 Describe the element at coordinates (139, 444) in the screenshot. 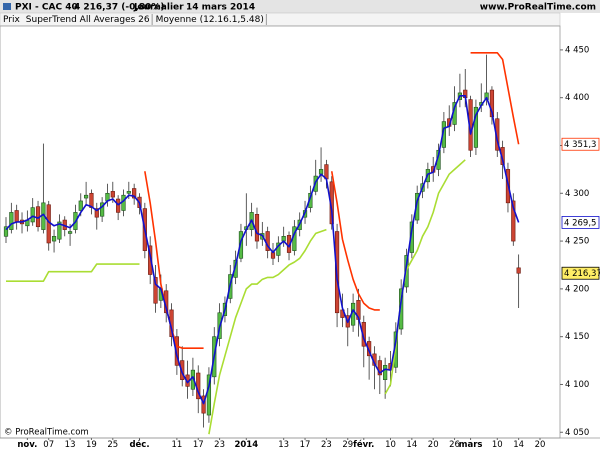

I see `x-tick-label: déc.` at that location.